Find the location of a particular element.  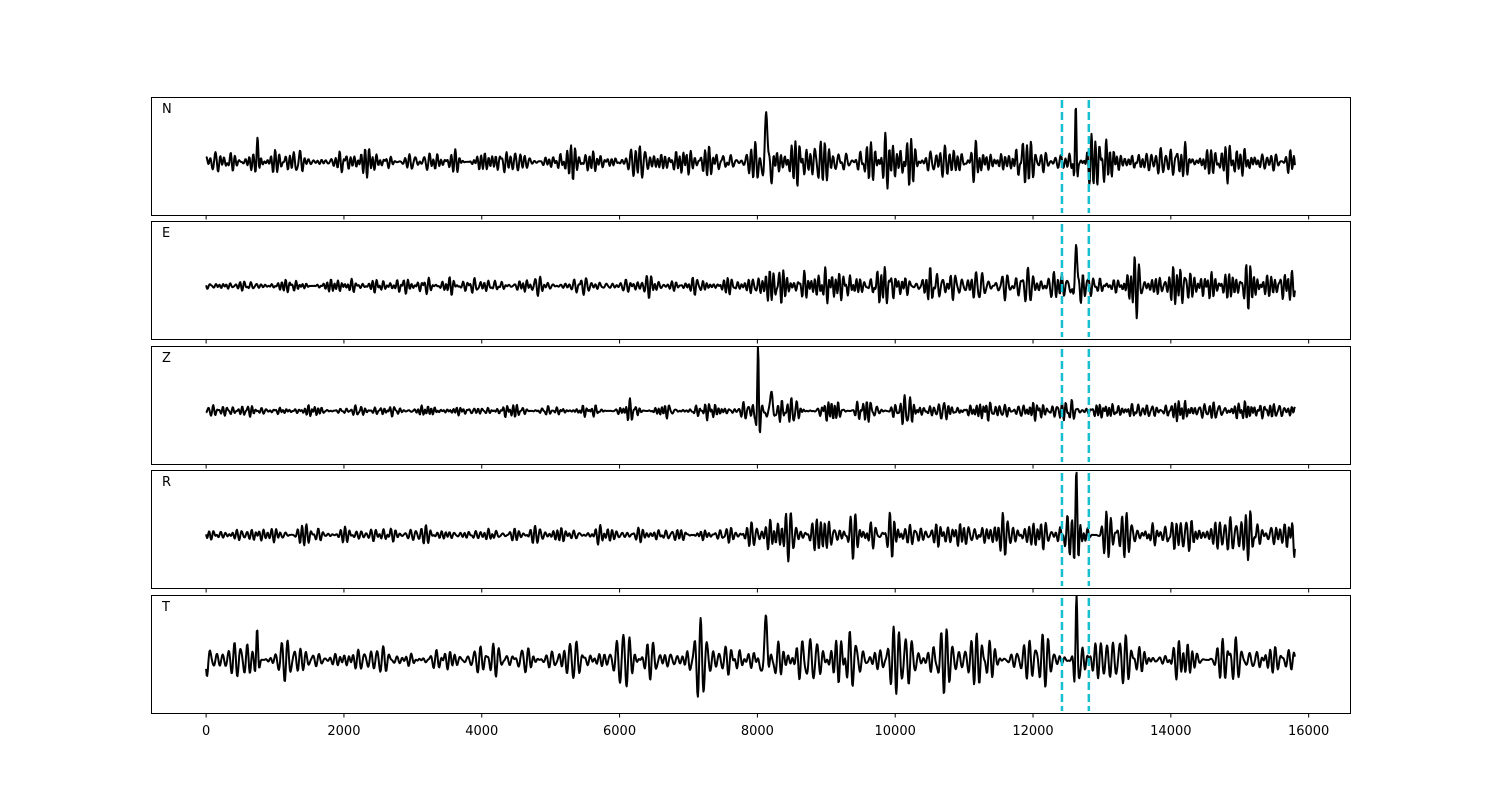

x-axis: 0 2000 4000 6000 8000 10000 12000 14000 16000 is located at coordinates (765, 731).